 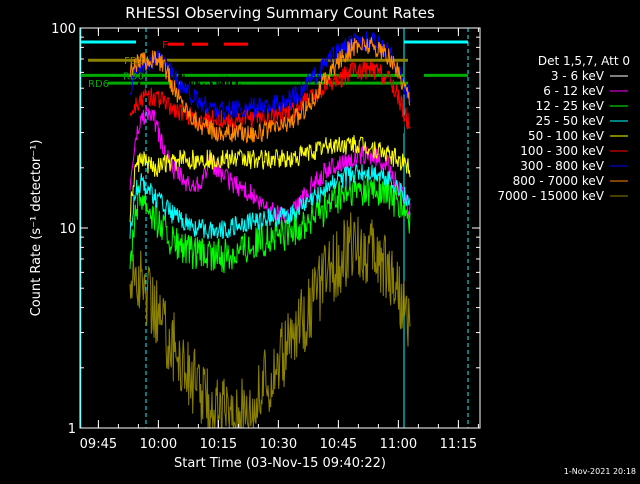 What do you see at coordinates (584, 61) in the screenshot?
I see `legend-title: Det 1,5,7, Att 0` at bounding box center [584, 61].